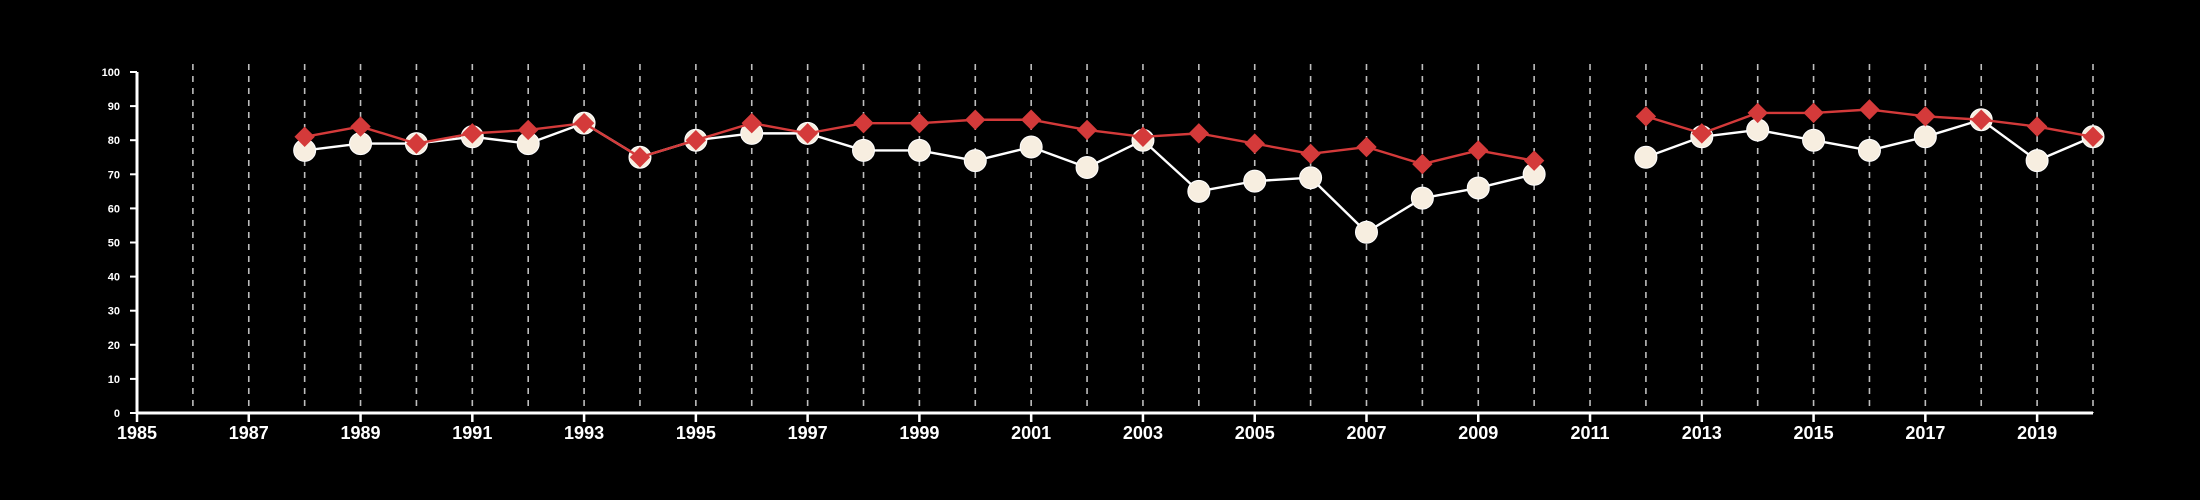  I want to click on series-diamond-group, so click(1199, 137).